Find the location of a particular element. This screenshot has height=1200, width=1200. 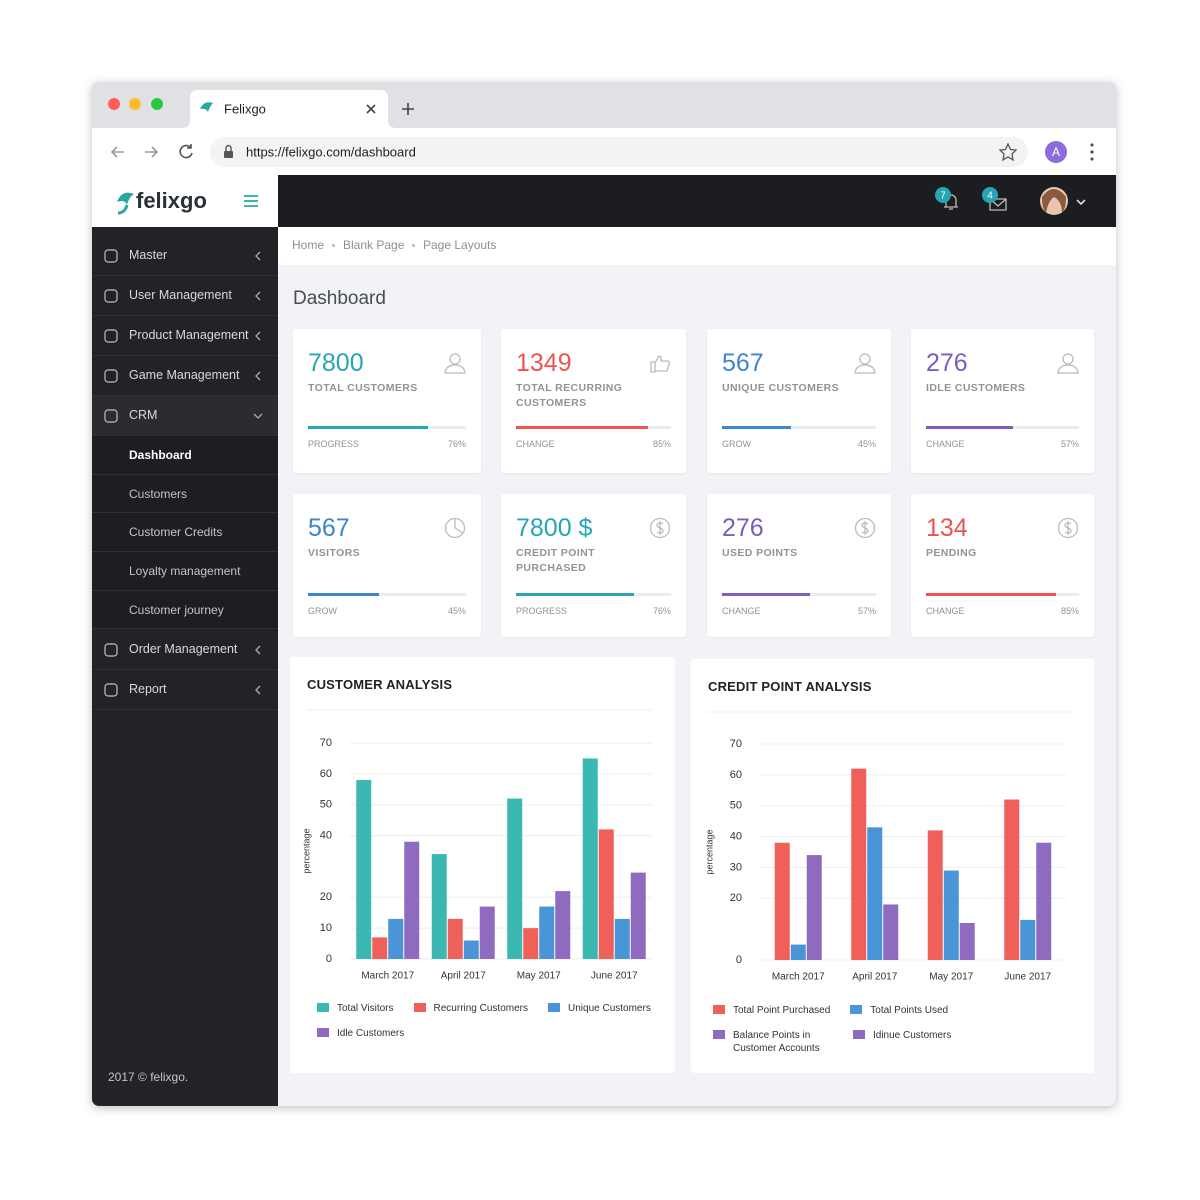

app-header: felixgo 7 4 is located at coordinates (616, 201).